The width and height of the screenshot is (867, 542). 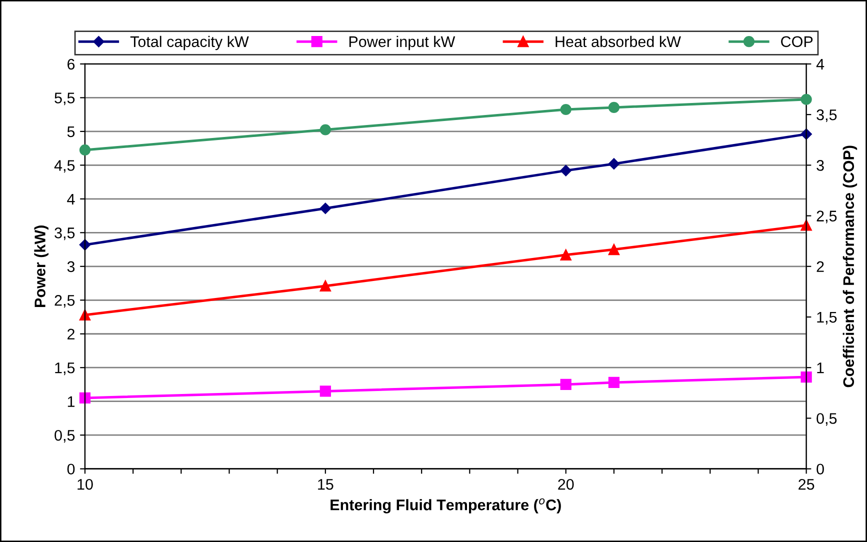 I want to click on y-tick-label: 3, so click(x=71, y=266).